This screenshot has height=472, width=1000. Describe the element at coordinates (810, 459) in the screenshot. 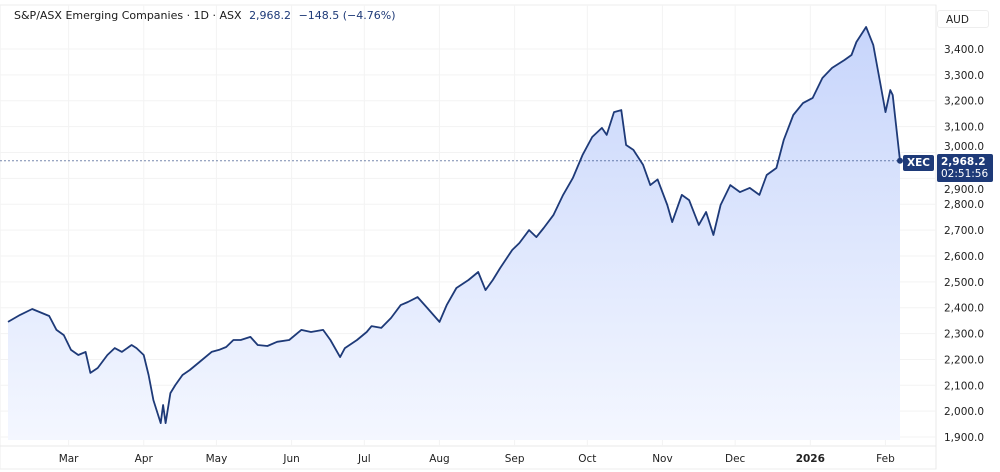

I see `x-tick-label: 2026` at that location.